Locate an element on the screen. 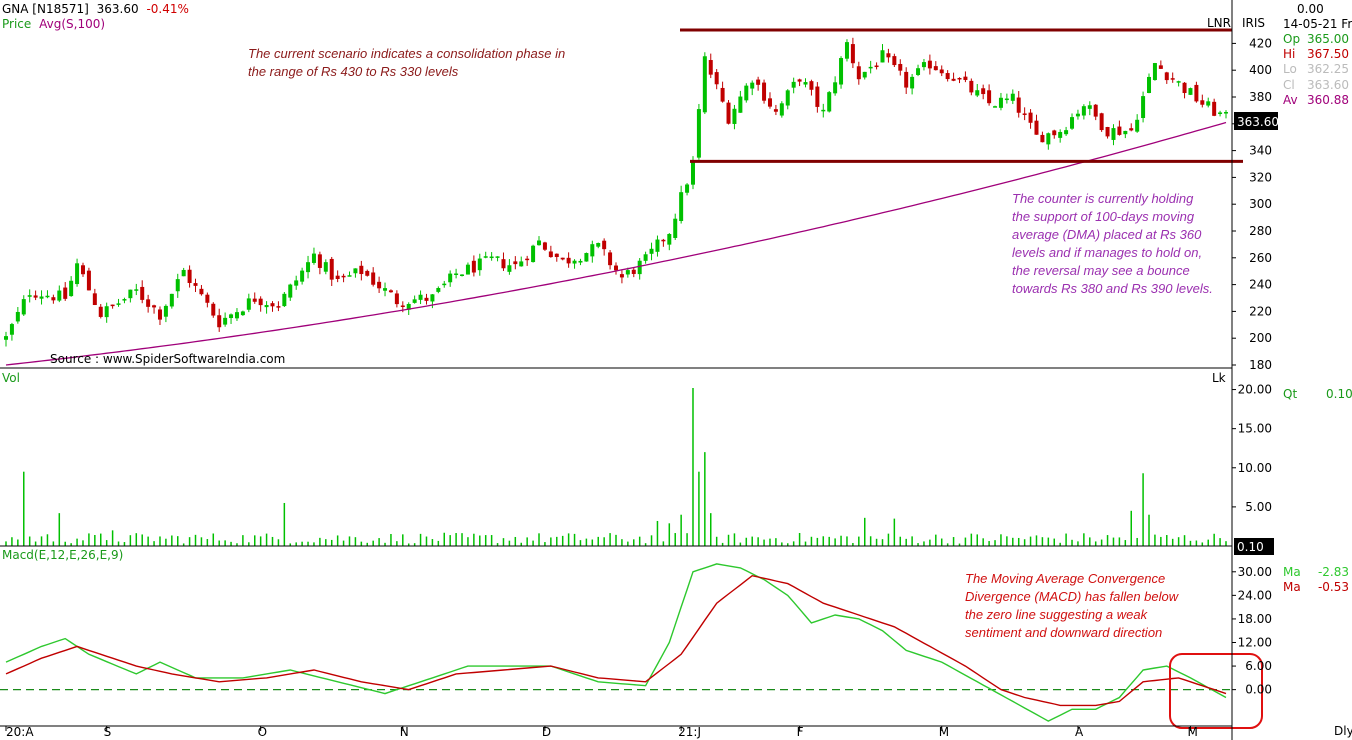  ohlc-value: 367.50 is located at coordinates (1328, 54).